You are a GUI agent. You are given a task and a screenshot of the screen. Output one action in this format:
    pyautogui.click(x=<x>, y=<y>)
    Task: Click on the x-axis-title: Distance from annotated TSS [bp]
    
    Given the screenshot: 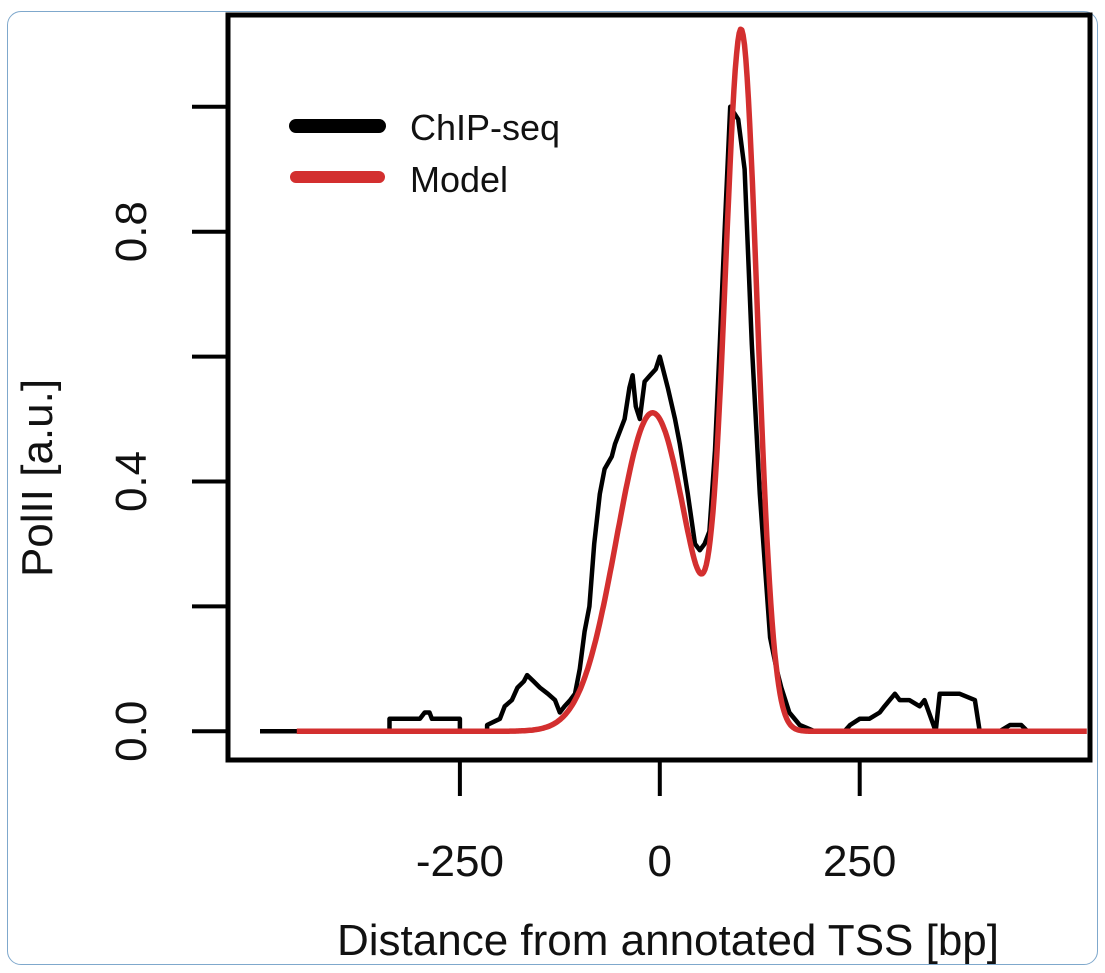 What is the action you would take?
    pyautogui.click(x=668, y=940)
    